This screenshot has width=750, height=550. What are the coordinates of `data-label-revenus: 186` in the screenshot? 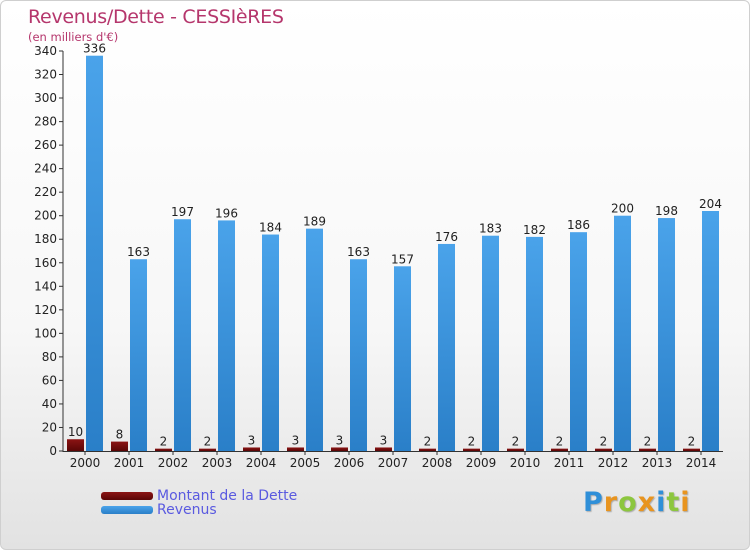 It's located at (578, 225).